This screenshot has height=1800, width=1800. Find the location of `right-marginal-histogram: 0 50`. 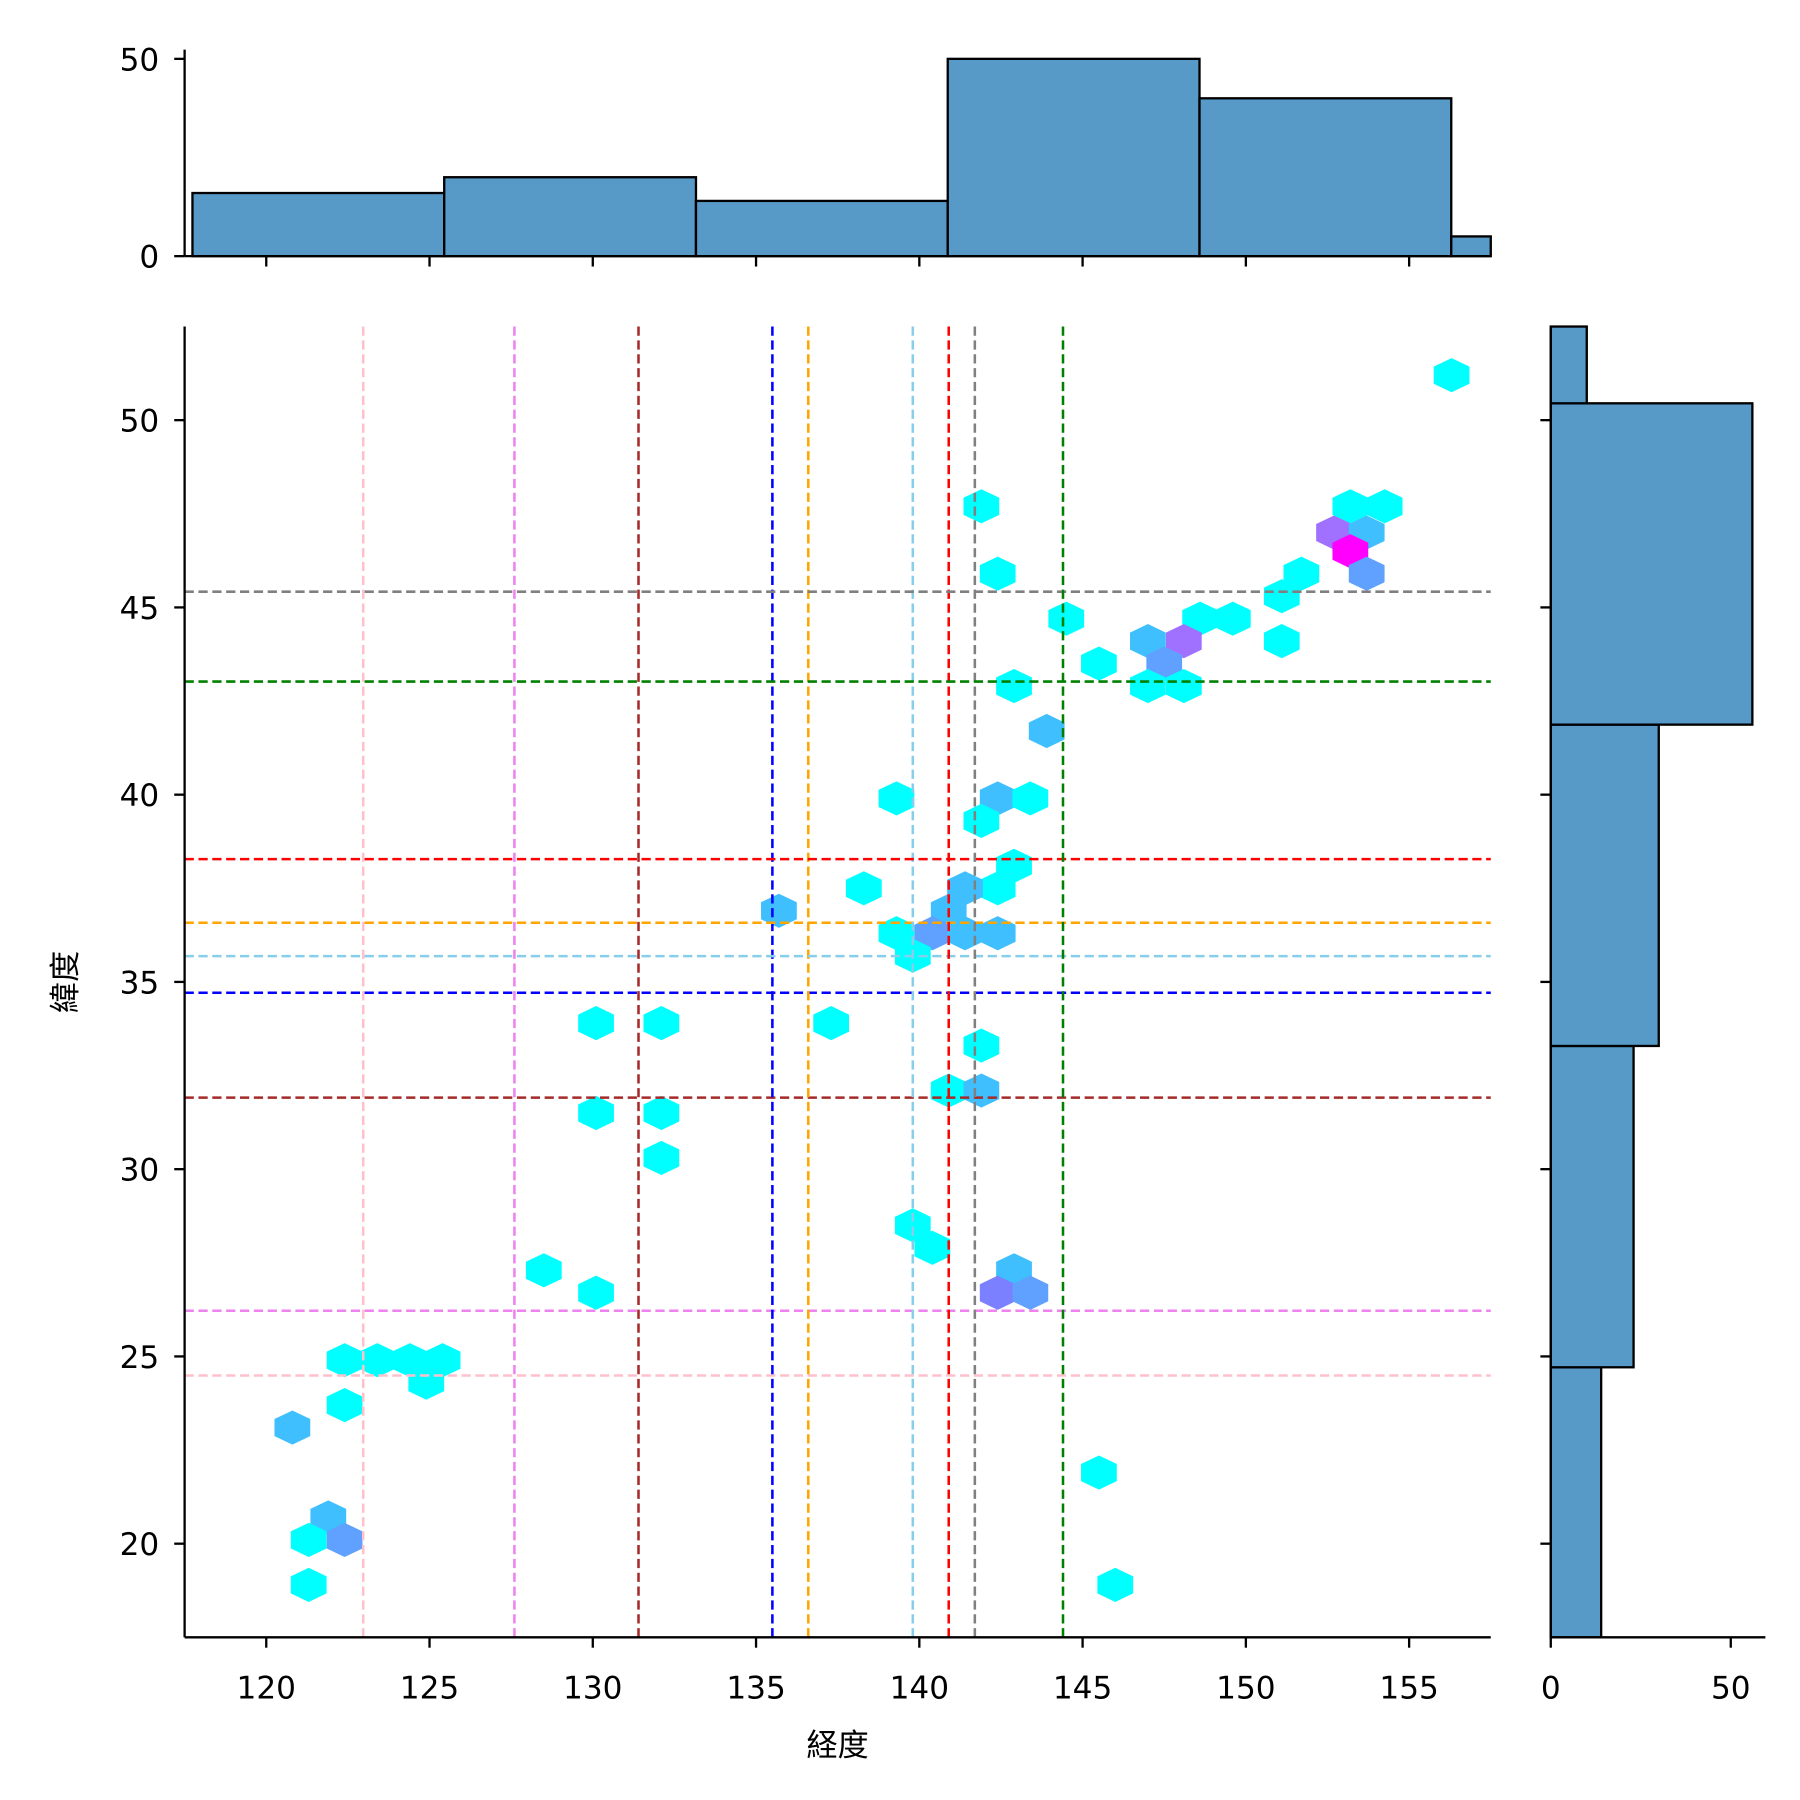

right-marginal-histogram: 0 50 is located at coordinates (1653, 1015).